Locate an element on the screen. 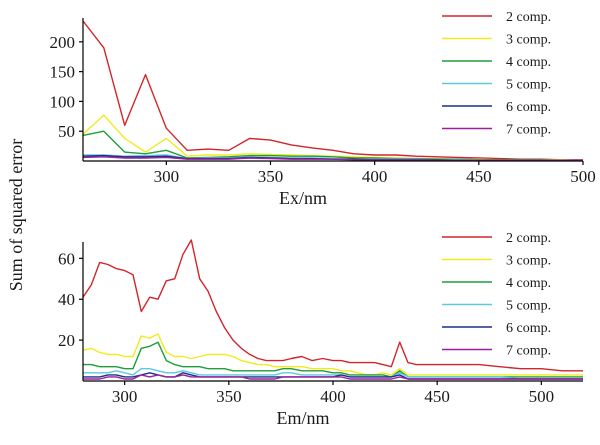  series-line-3-comp is located at coordinates (332, 354).